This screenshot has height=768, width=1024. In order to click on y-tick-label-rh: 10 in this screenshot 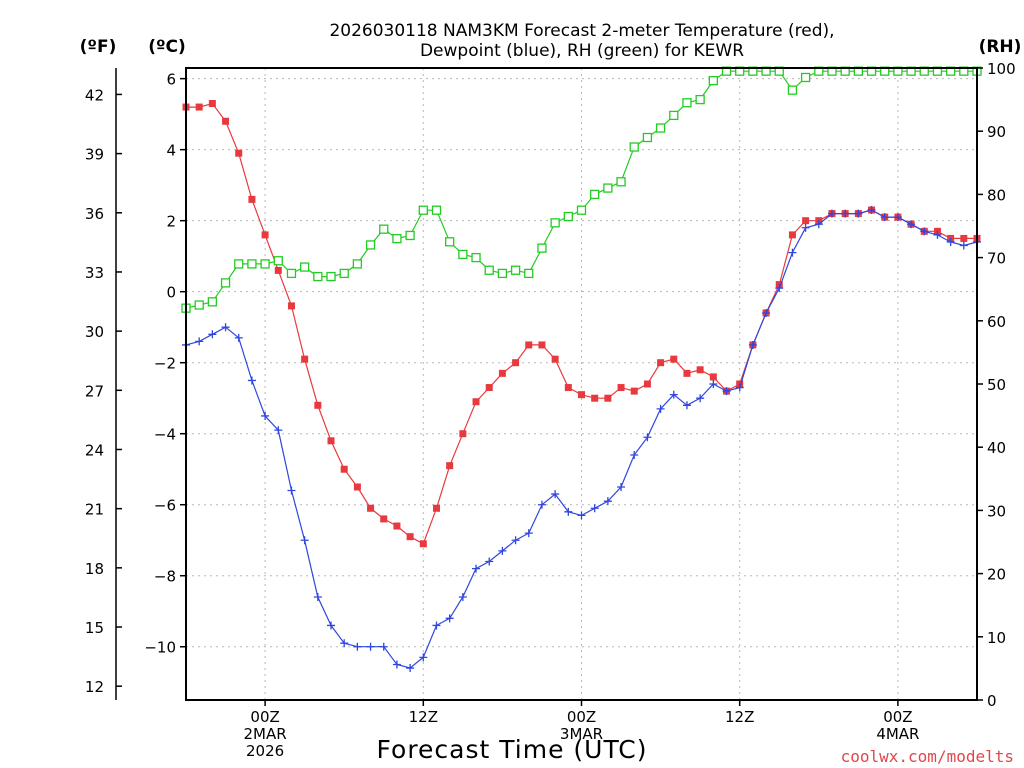, I will do `click(996, 638)`.